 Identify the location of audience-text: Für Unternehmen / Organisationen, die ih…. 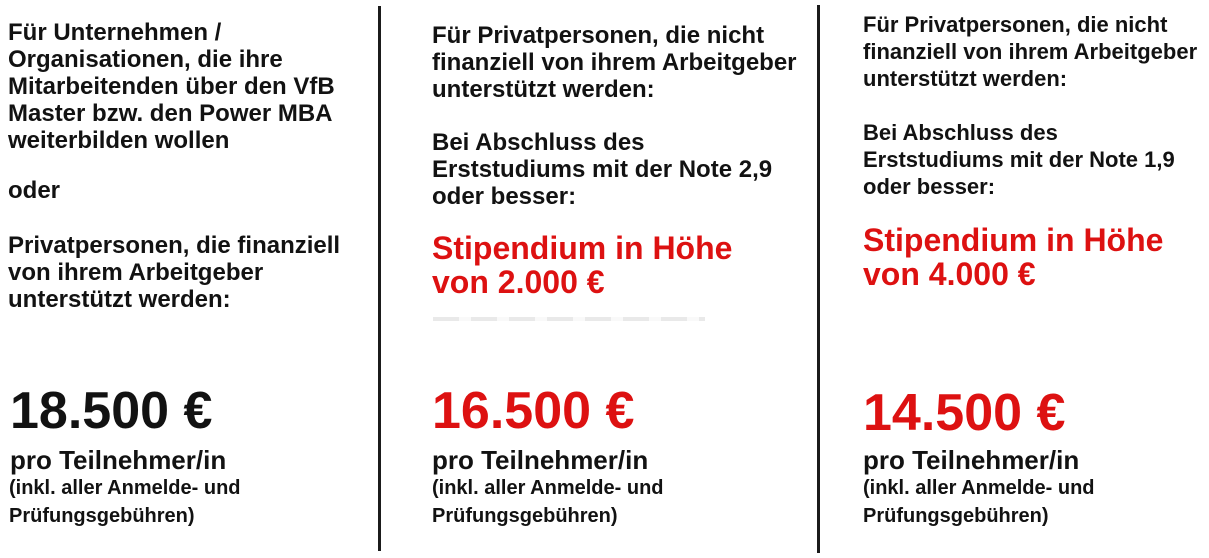
(171, 86).